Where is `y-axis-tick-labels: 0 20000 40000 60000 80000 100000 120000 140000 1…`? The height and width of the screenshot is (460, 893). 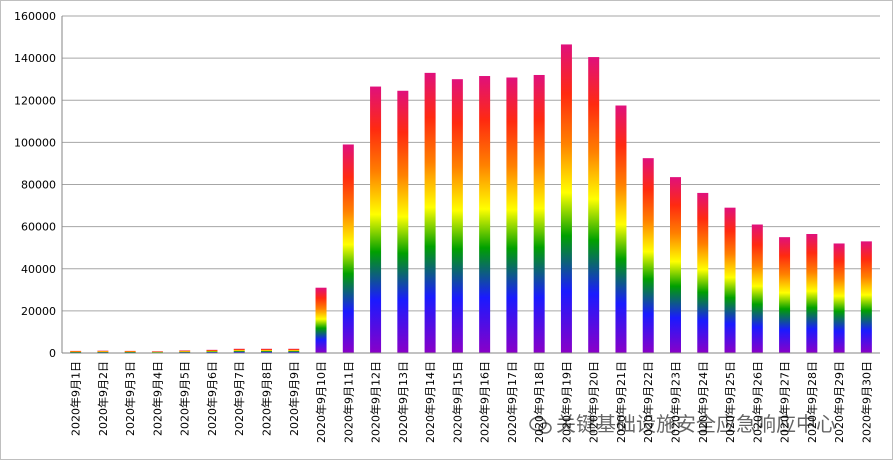 y-axis-tick-labels: 0 20000 40000 60000 80000 100000 120000 140000 1… is located at coordinates (35, 185).